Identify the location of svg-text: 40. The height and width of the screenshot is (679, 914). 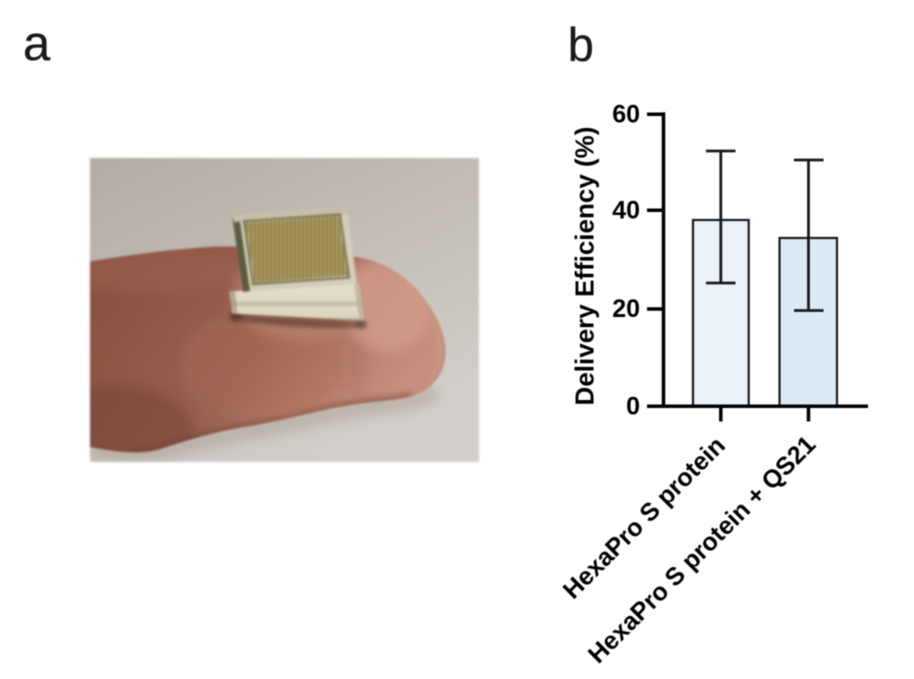
(626, 210).